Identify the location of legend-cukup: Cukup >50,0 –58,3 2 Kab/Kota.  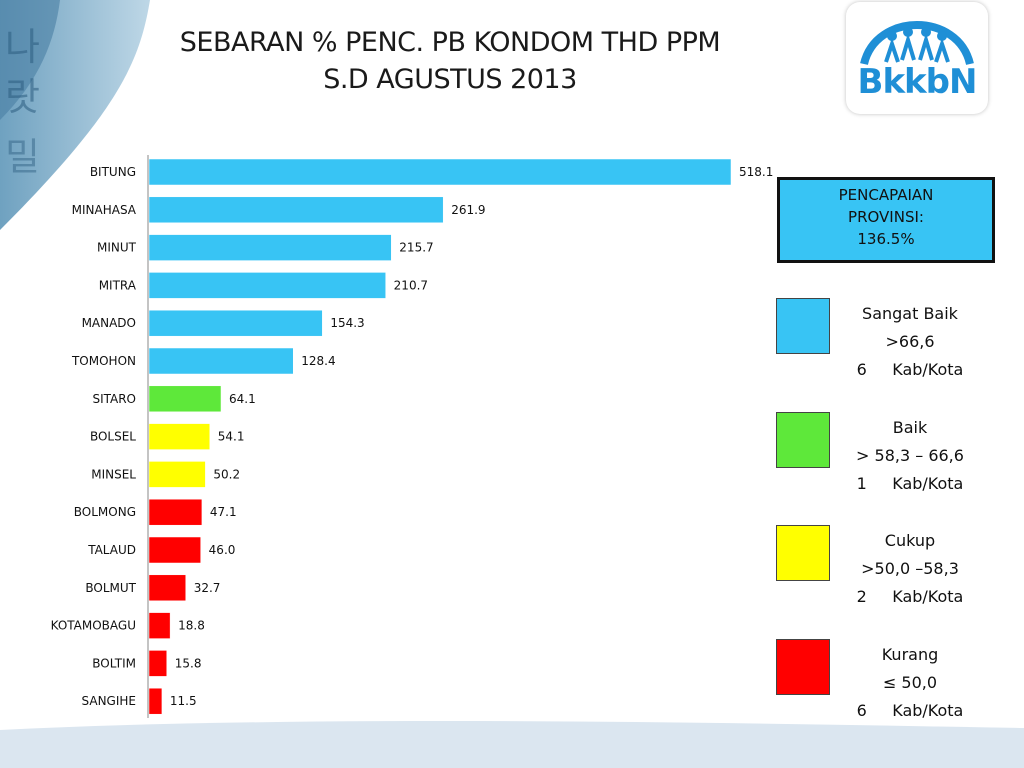
(910, 569).